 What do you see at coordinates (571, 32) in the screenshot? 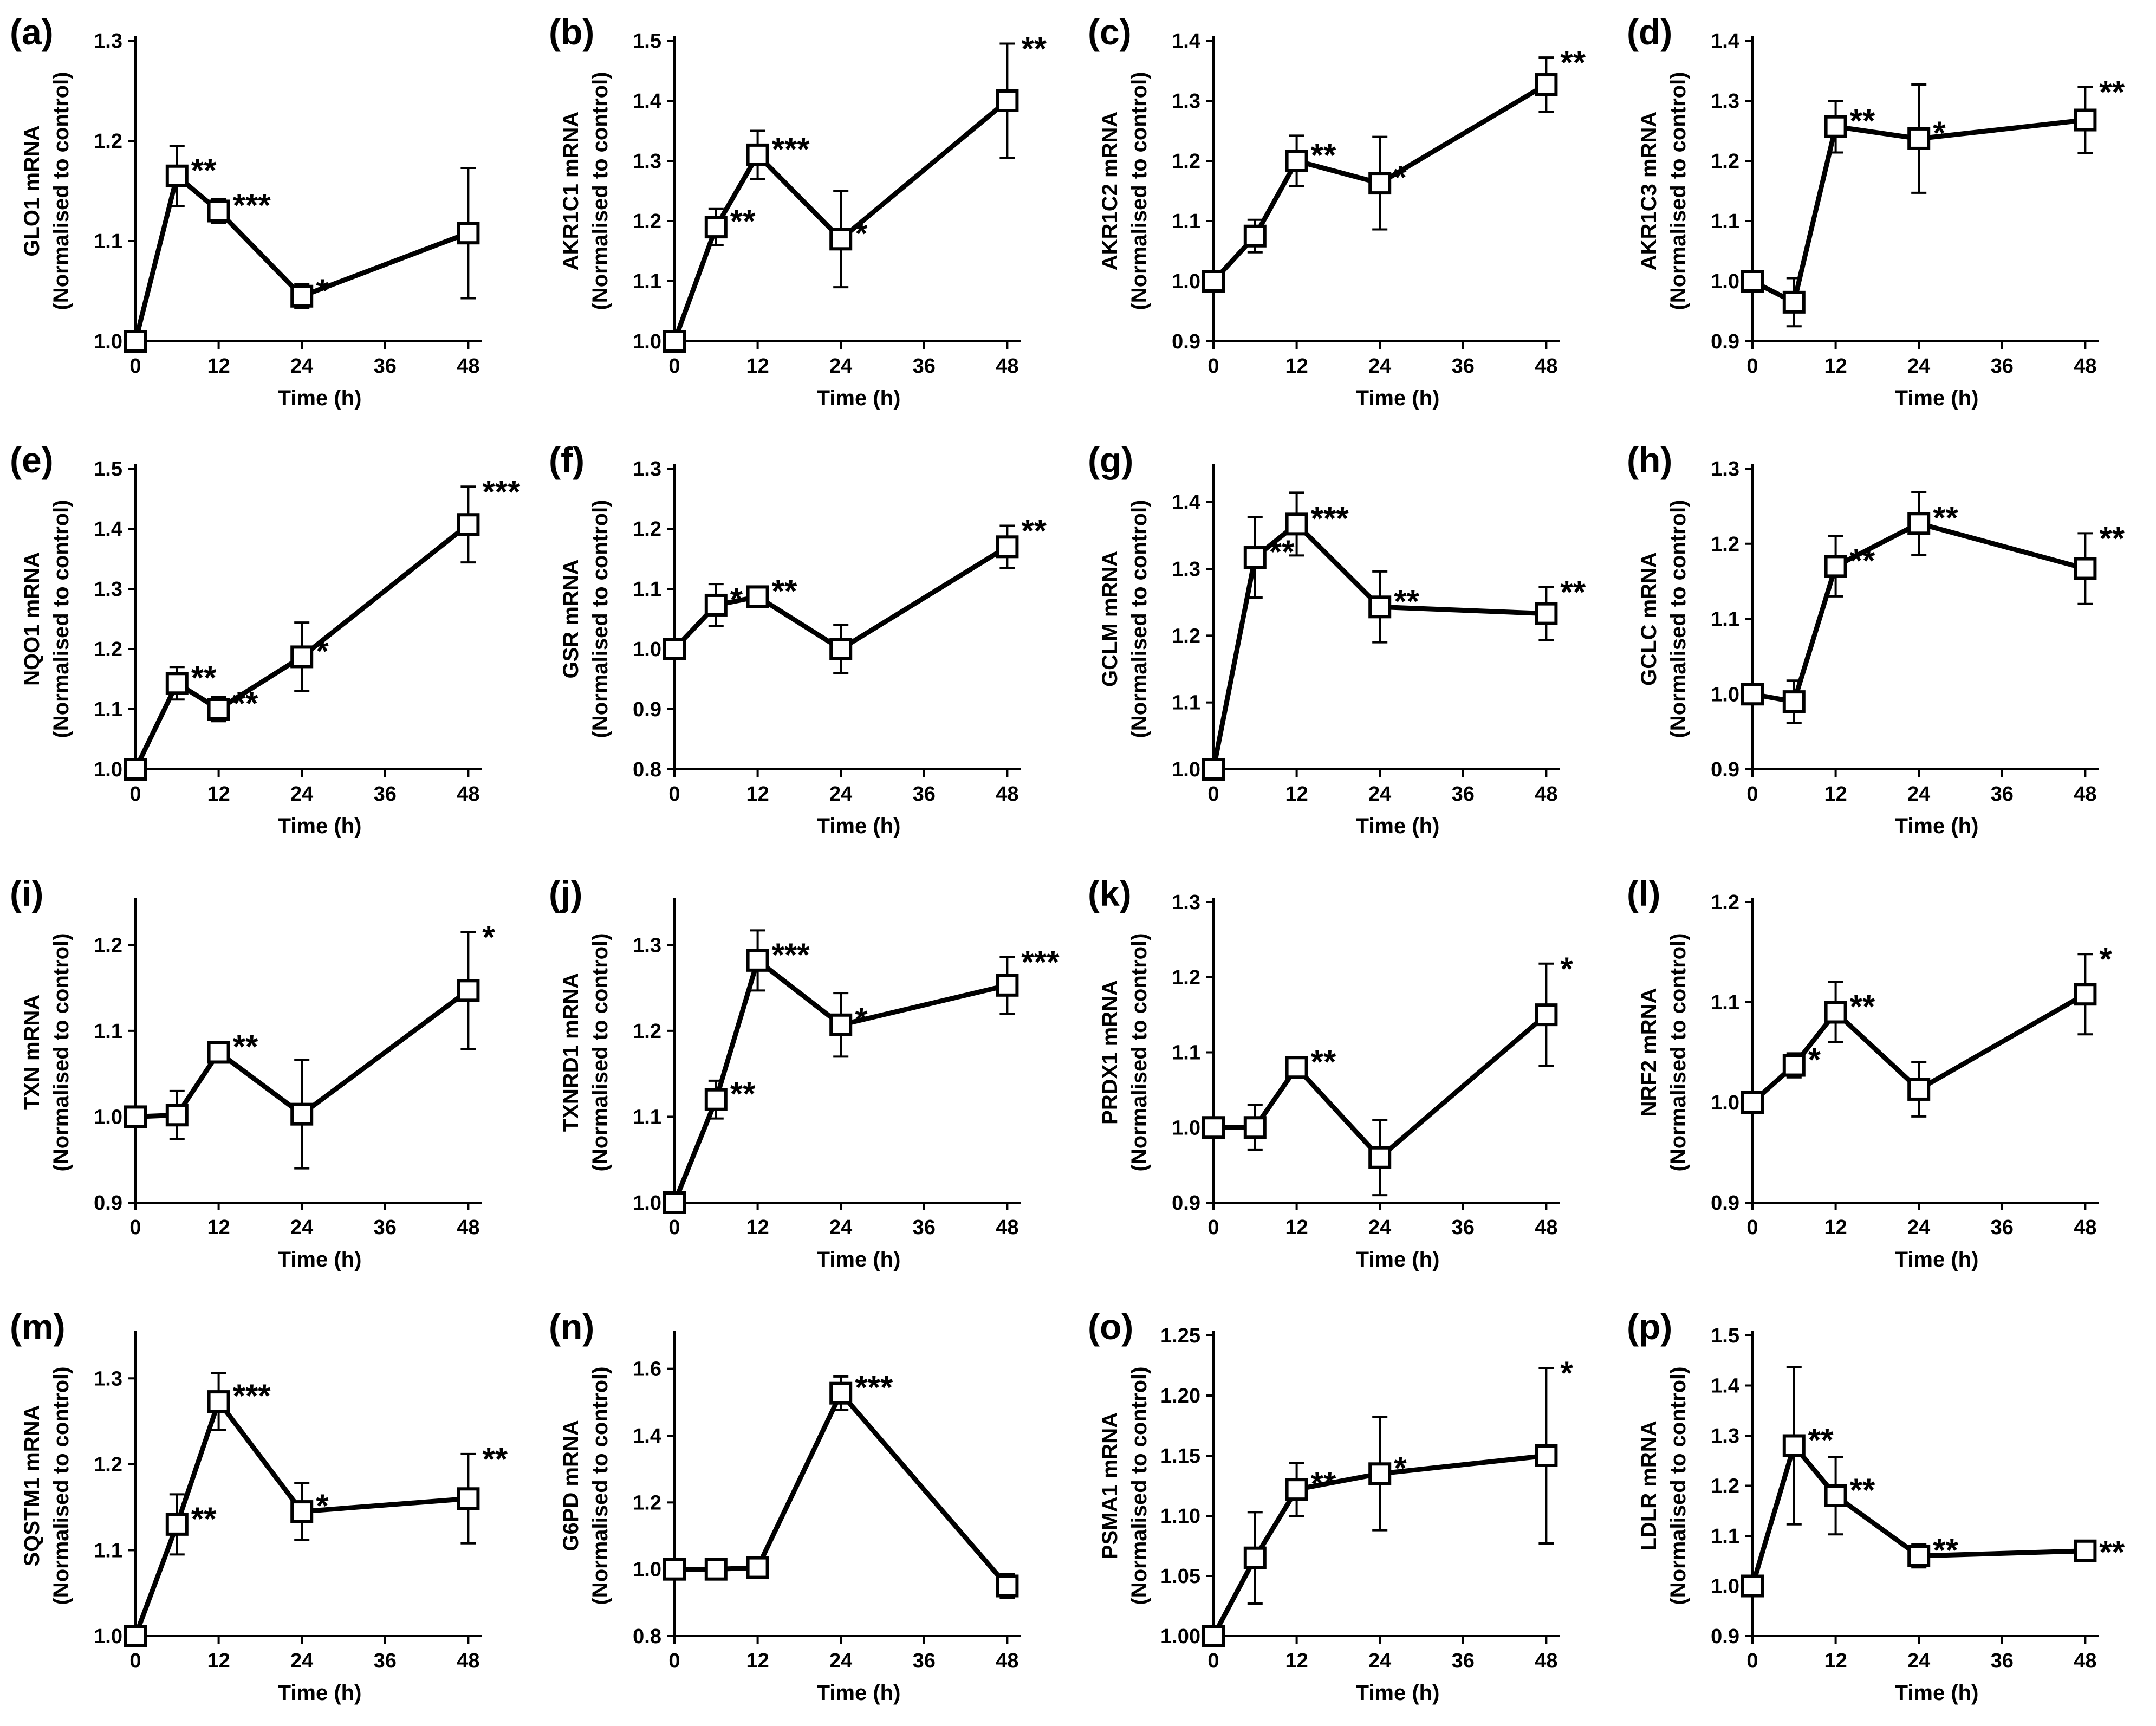
I see `panel-letter: (b)` at bounding box center [571, 32].